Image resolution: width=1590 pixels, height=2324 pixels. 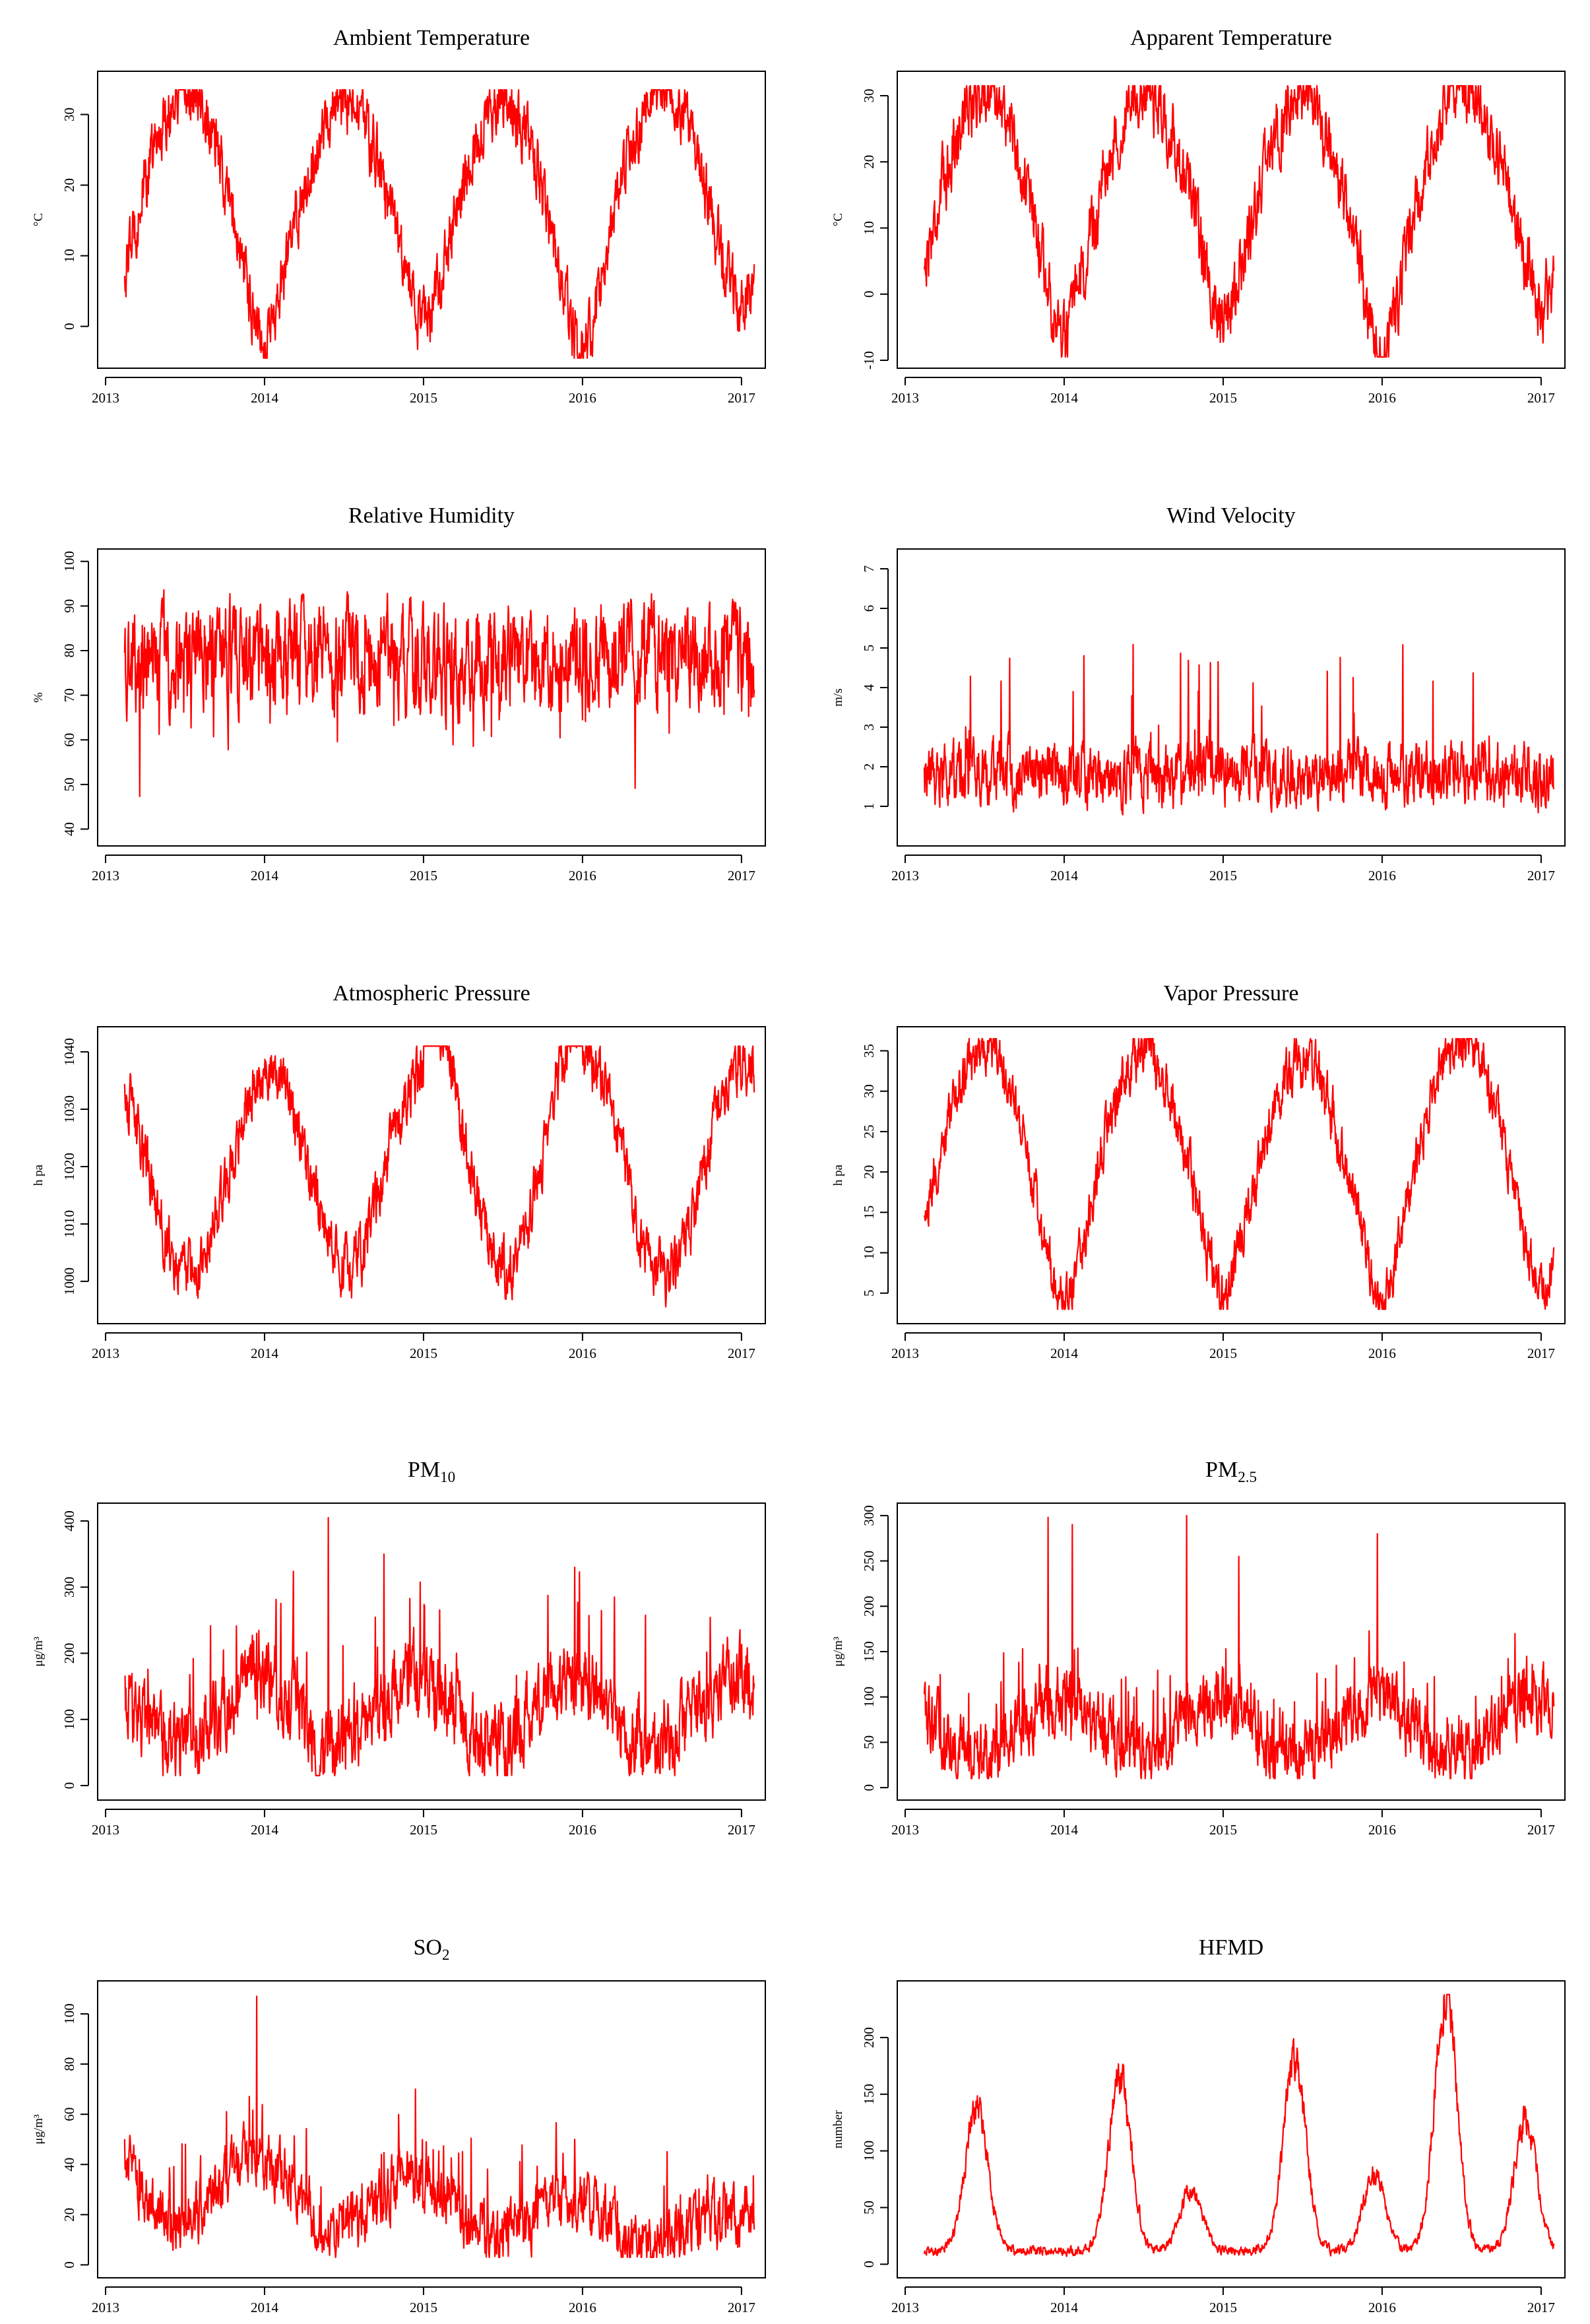 I want to click on chart-title: PM2.5, so click(x=1231, y=1471).